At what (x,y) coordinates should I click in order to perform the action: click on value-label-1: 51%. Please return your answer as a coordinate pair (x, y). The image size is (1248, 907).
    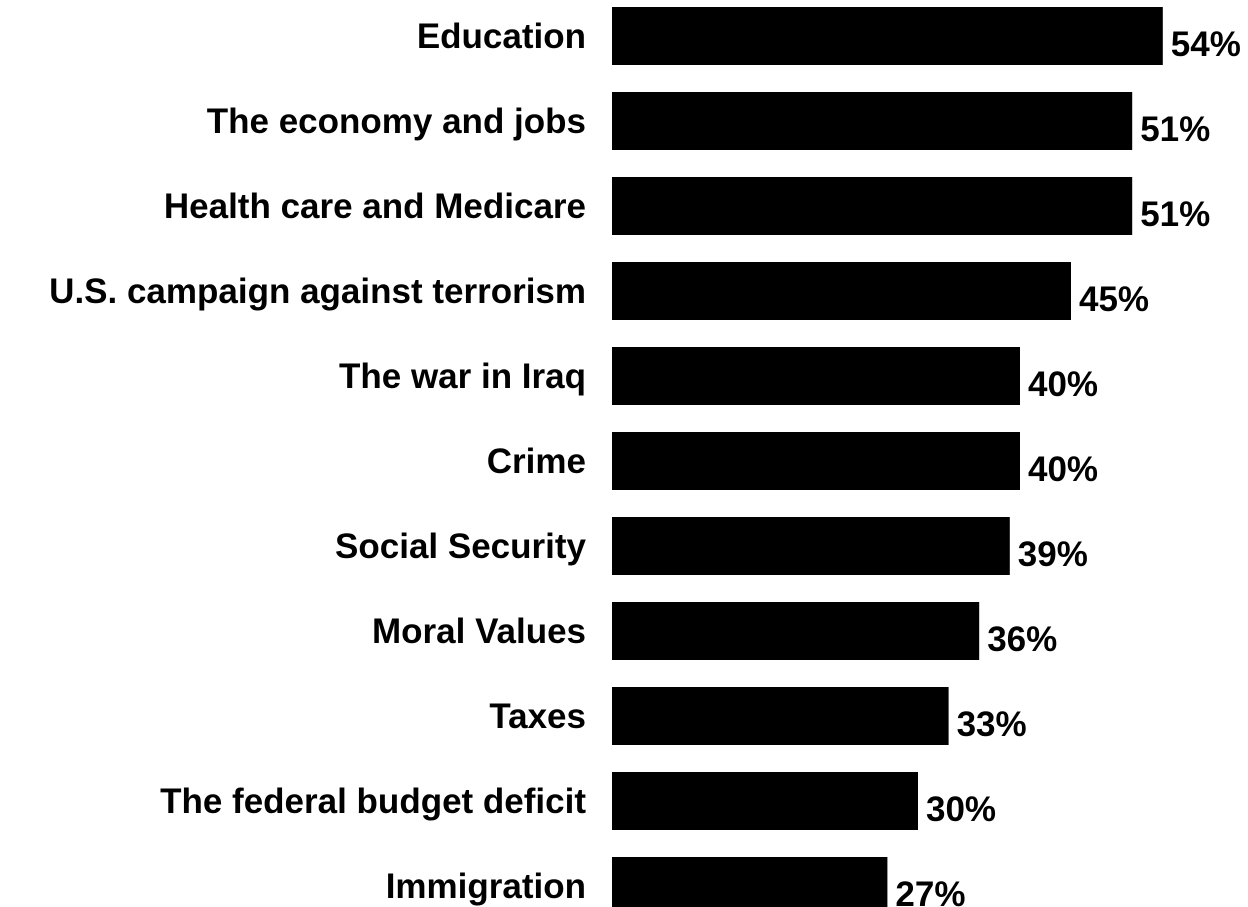
    Looking at the image, I should click on (1175, 129).